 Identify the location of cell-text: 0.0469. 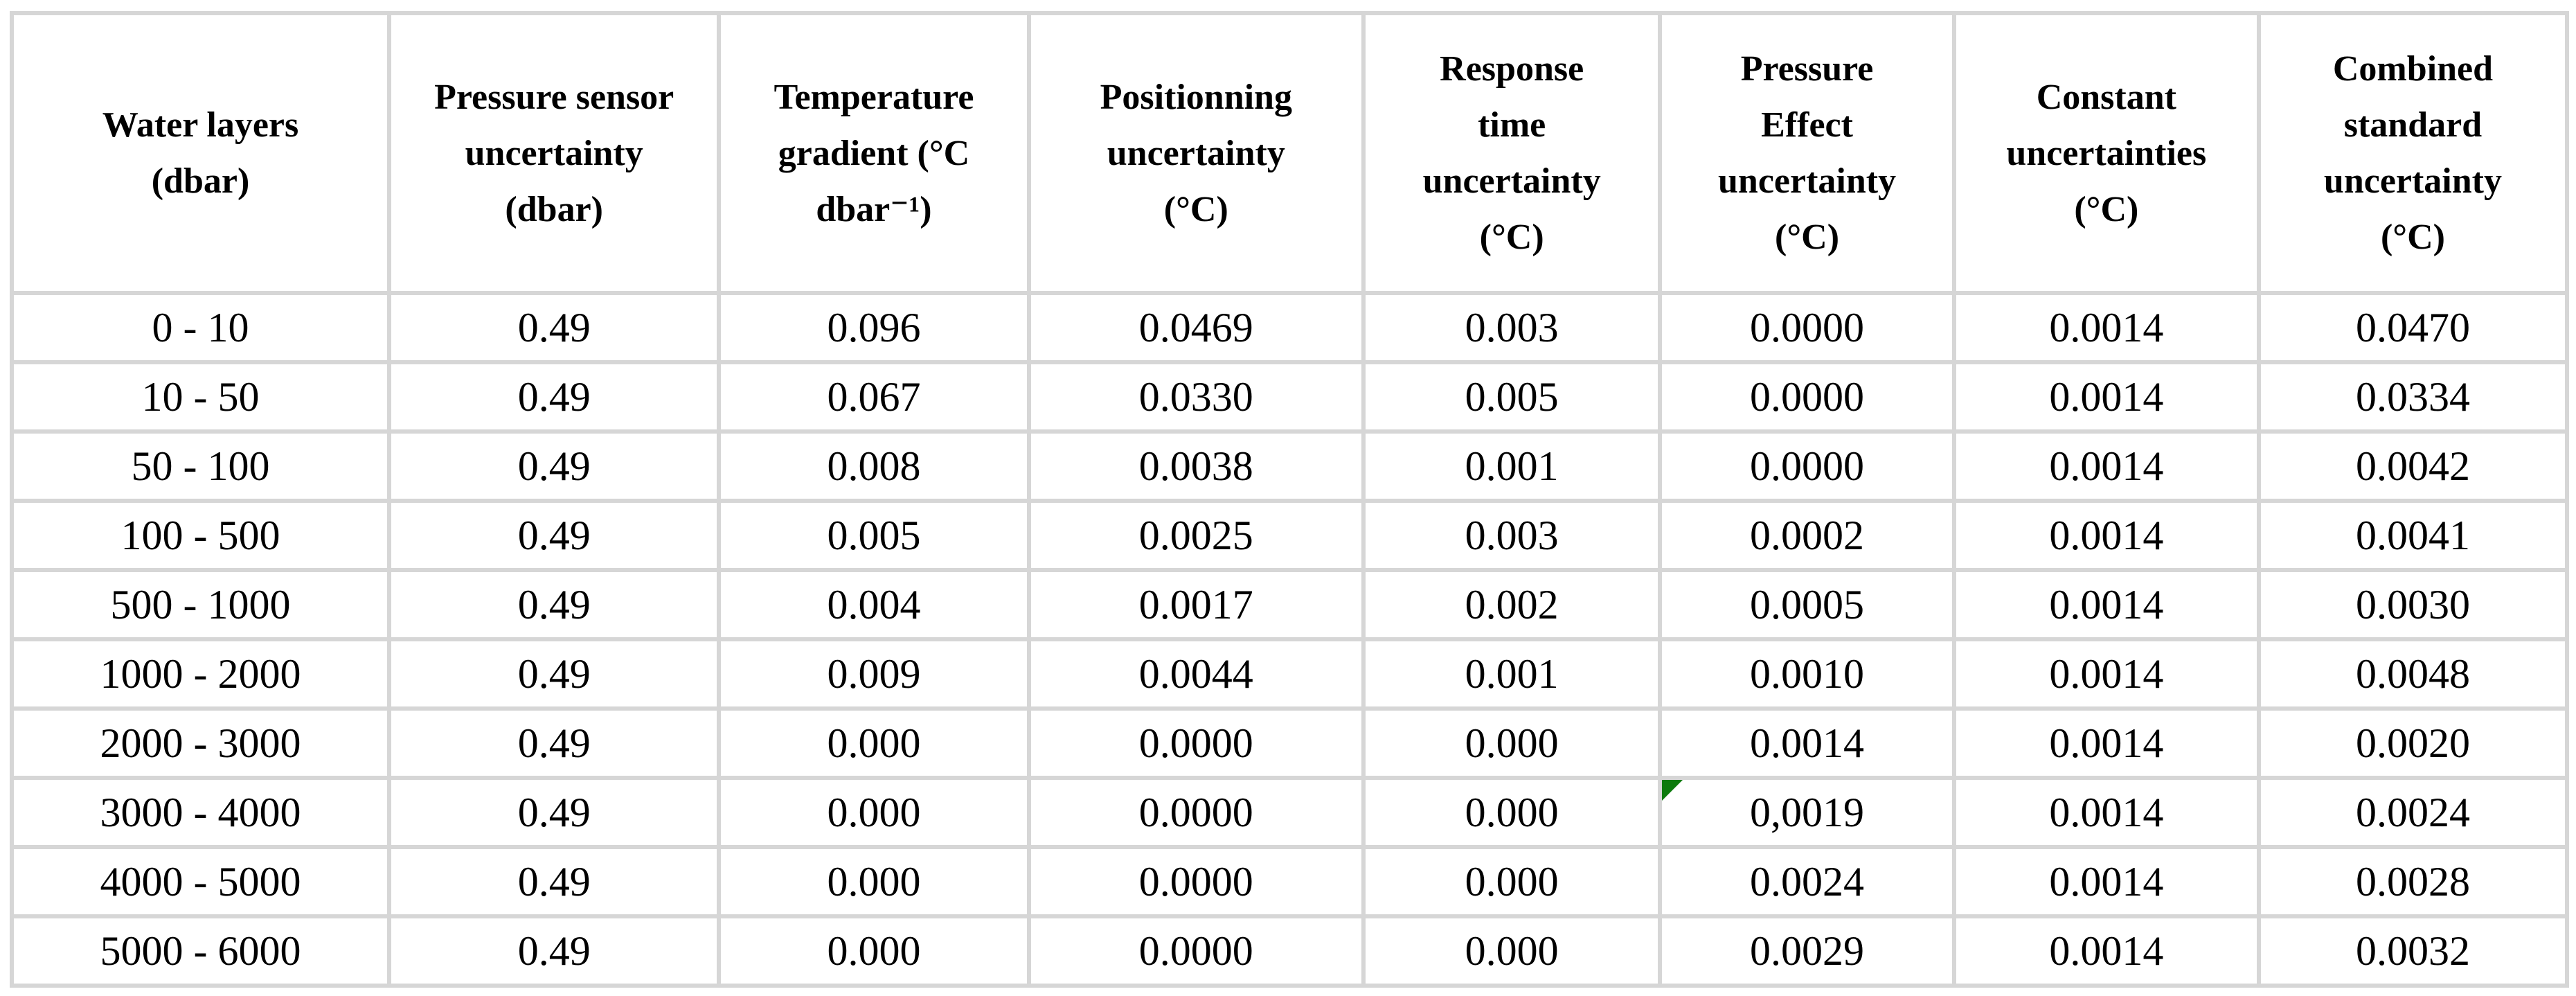
(1195, 327).